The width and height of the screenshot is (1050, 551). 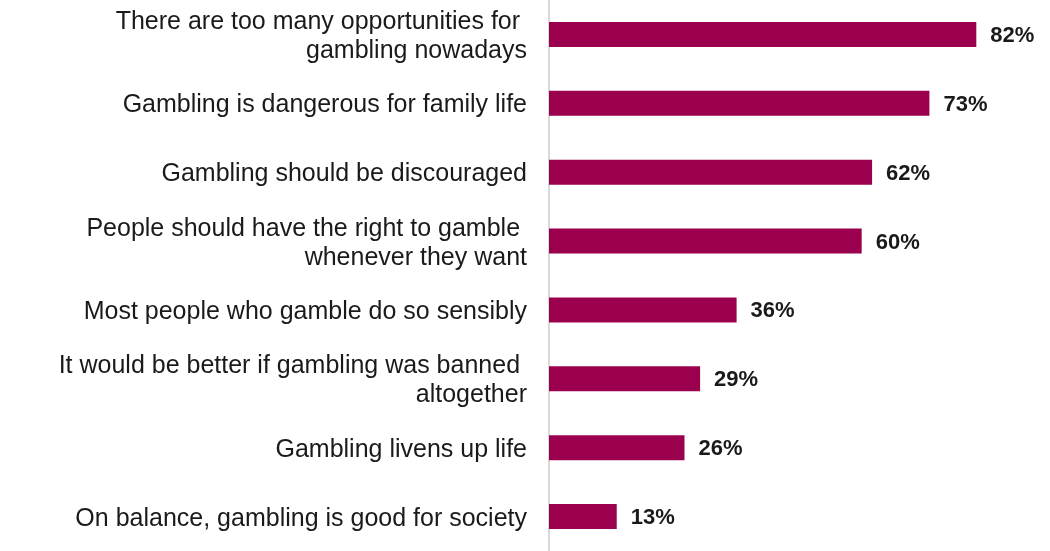 I want to click on data-label: 26%, so click(x=720, y=448).